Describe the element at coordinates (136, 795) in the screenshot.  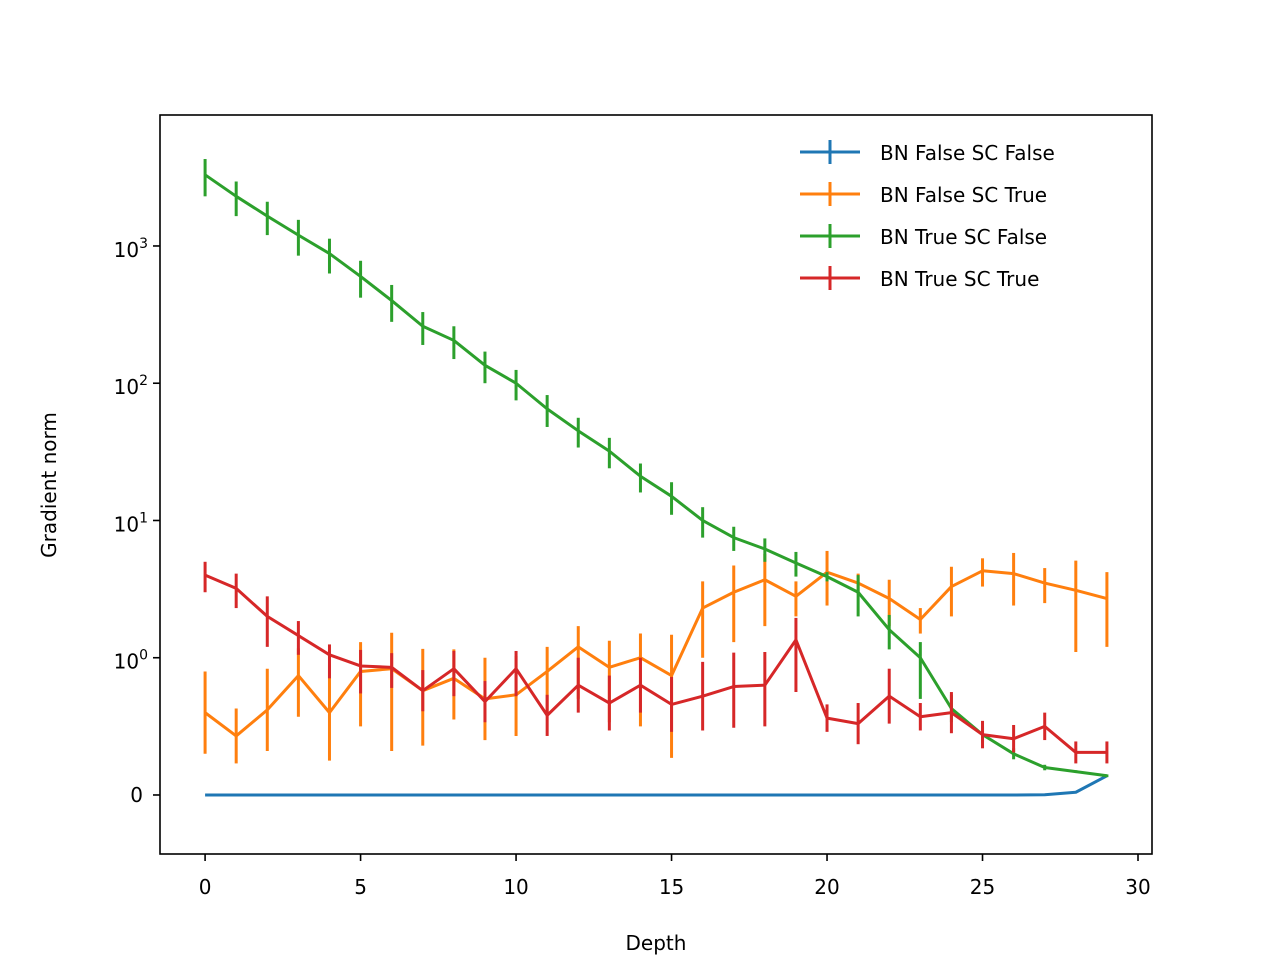
I see `y-tick-label: 0` at that location.